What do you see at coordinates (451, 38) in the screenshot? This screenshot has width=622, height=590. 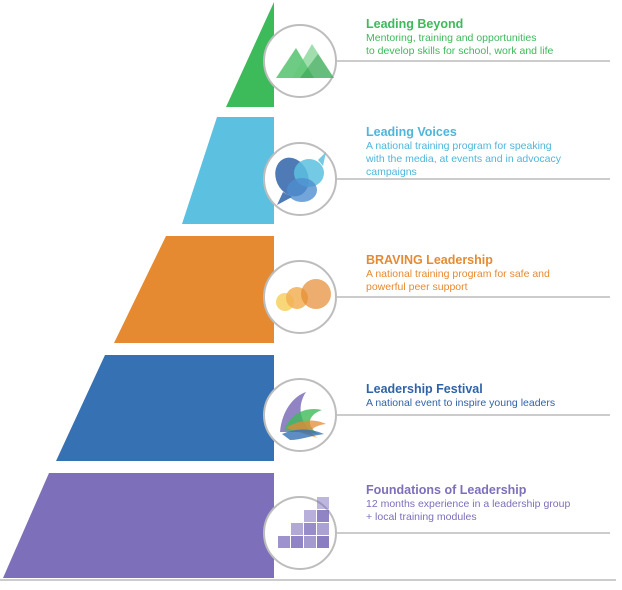 I see `tier-1-desc-line-1: Mentoring, training and opportunities` at bounding box center [451, 38].